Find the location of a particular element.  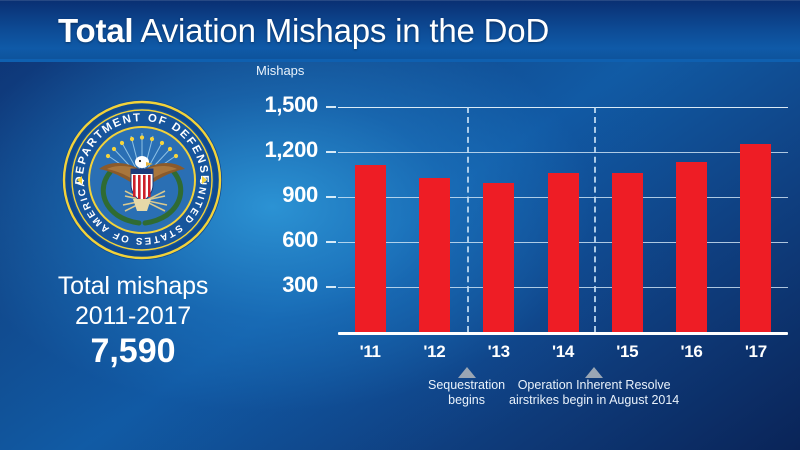

annotation-line1-inherent-resolve: Operation Inherent Resolve is located at coordinates (594, 385).